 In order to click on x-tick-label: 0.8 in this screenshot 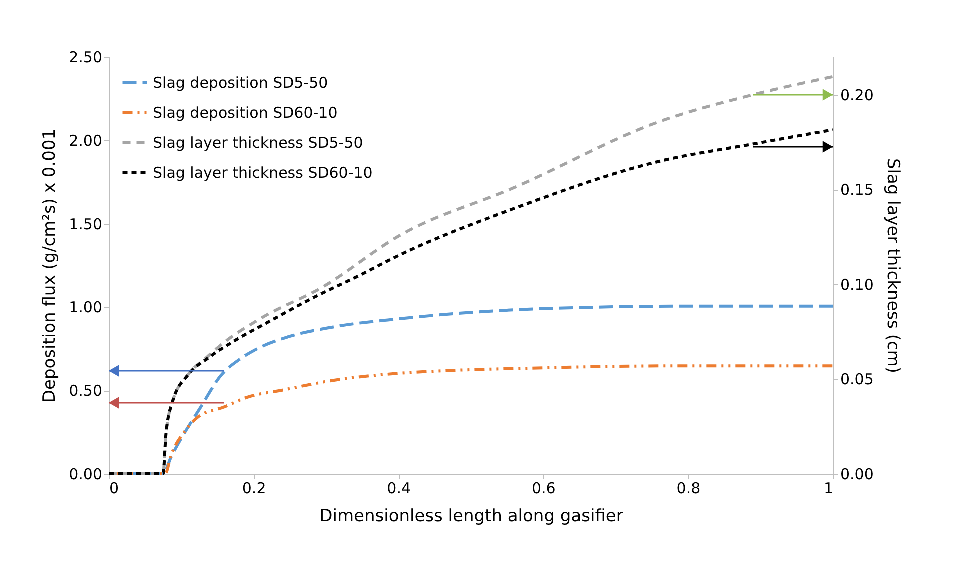, I will do `click(688, 489)`.